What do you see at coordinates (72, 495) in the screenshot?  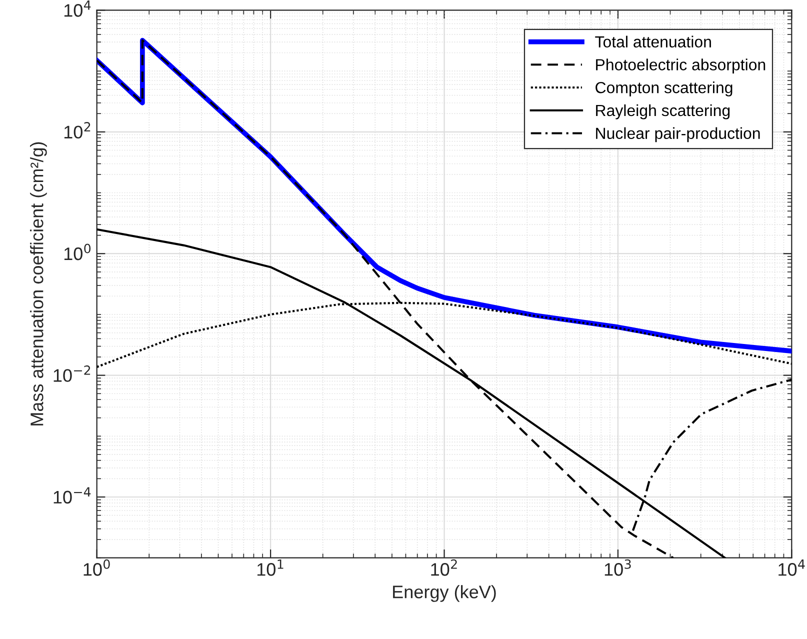 I see `y-tick-label: 10$^{−4}$` at bounding box center [72, 495].